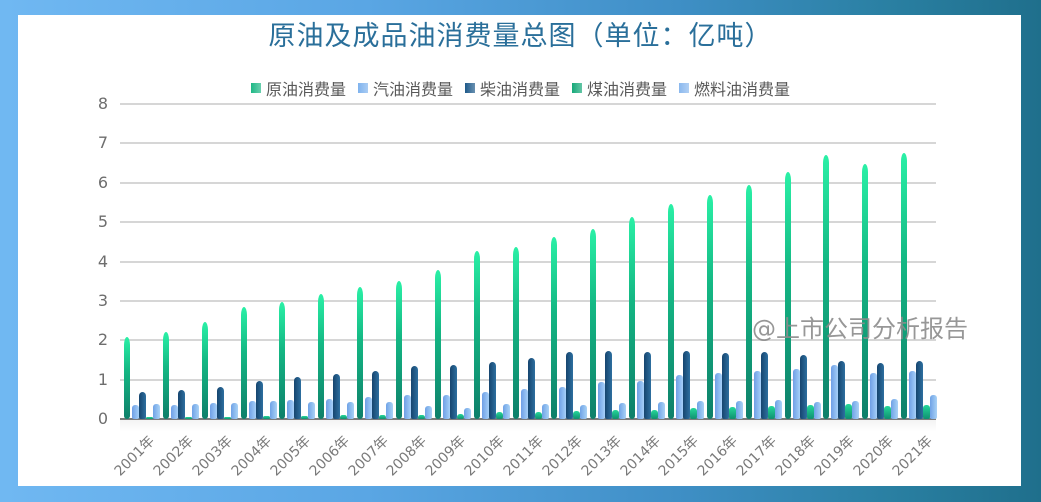  What do you see at coordinates (512, 88) in the screenshot?
I see `legend-item: 柴油消费量` at bounding box center [512, 88].